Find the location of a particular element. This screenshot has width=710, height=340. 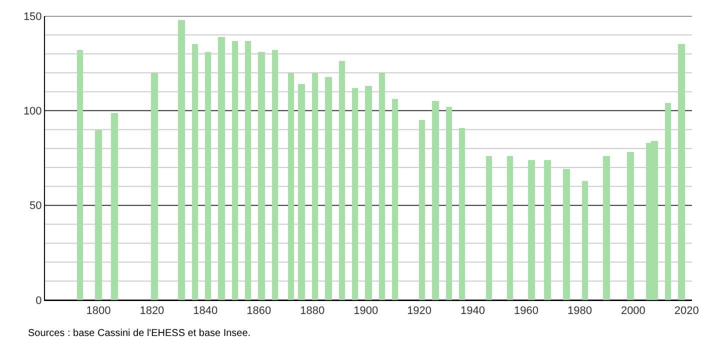

x-tick-label: 1960 is located at coordinates (526, 311).